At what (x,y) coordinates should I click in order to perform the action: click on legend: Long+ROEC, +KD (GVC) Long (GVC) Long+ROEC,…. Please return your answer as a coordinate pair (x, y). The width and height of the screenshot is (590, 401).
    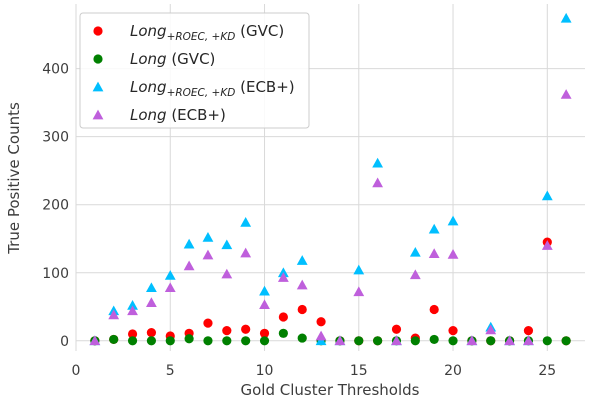
    Looking at the image, I should click on (194, 70).